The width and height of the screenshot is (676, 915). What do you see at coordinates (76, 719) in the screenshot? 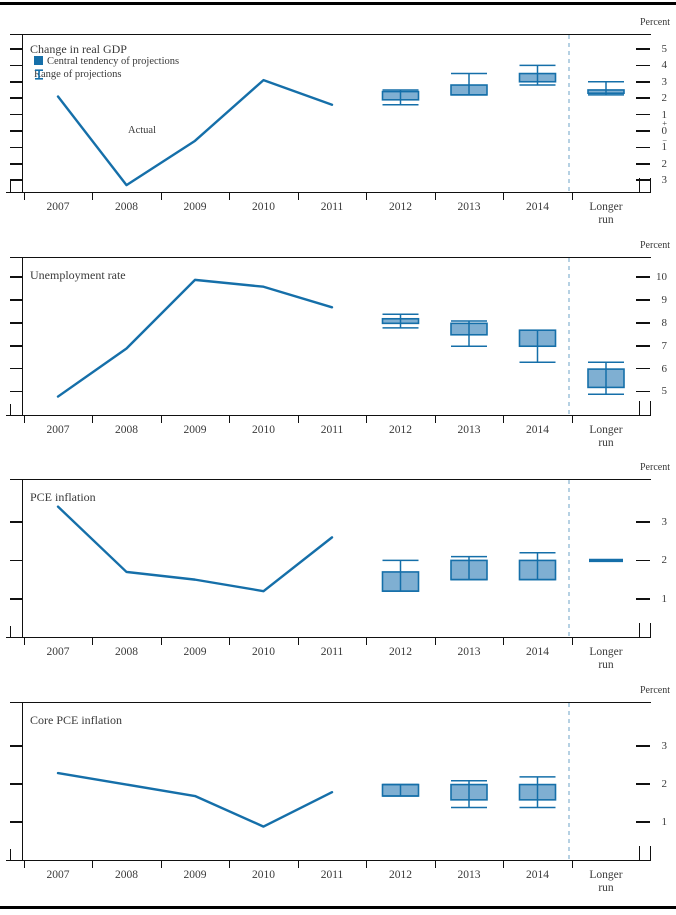
I see `panel-title: Core PCE inflation` at bounding box center [76, 719].